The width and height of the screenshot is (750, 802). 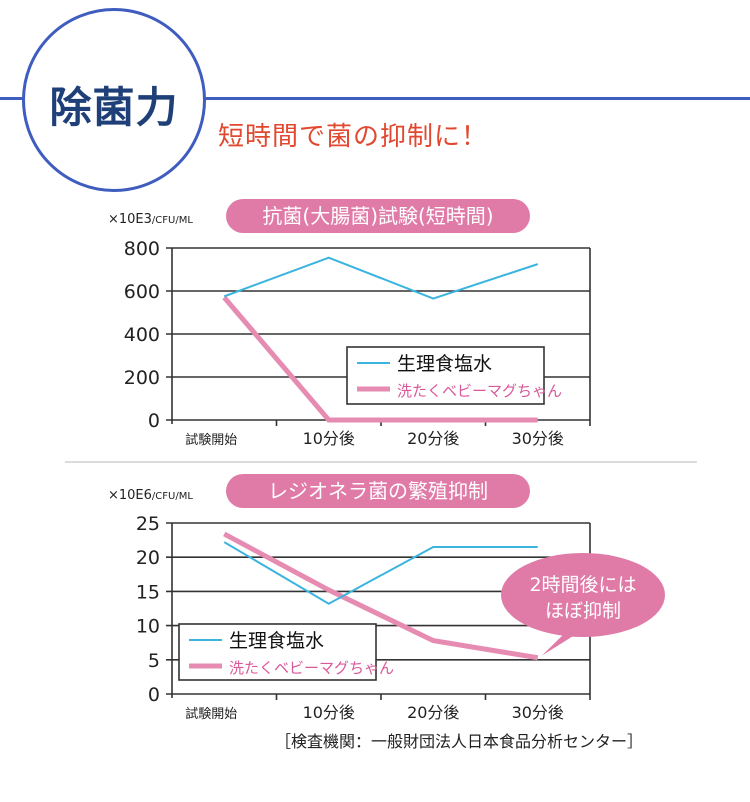 I want to click on chart2-unit-label: ×10E6/CFU/ML, so click(x=150, y=495).